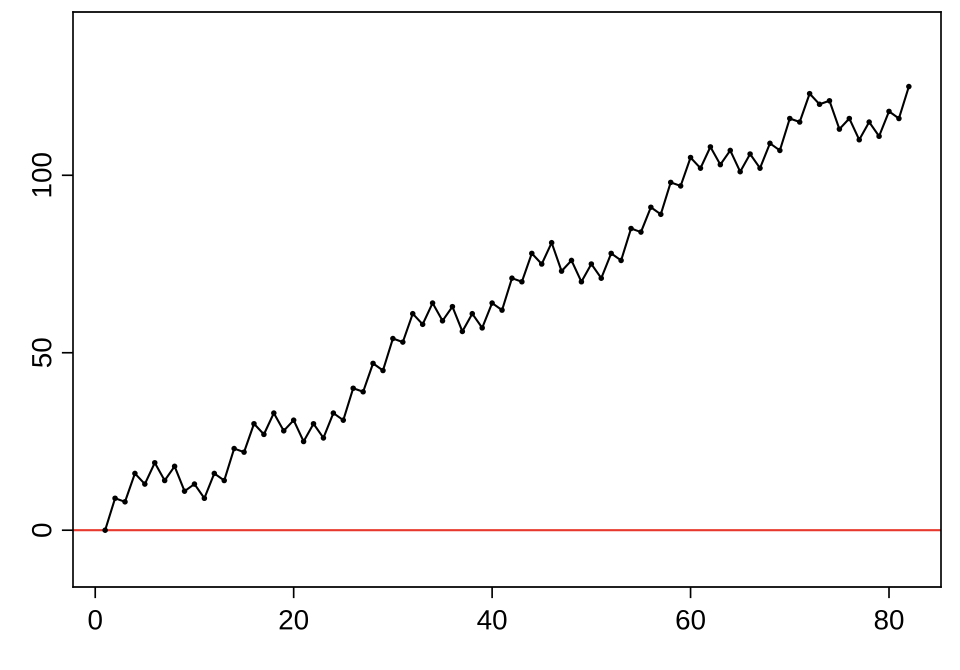 The height and width of the screenshot is (670, 960). What do you see at coordinates (889, 620) in the screenshot?
I see `x-tick-label: 80` at bounding box center [889, 620].